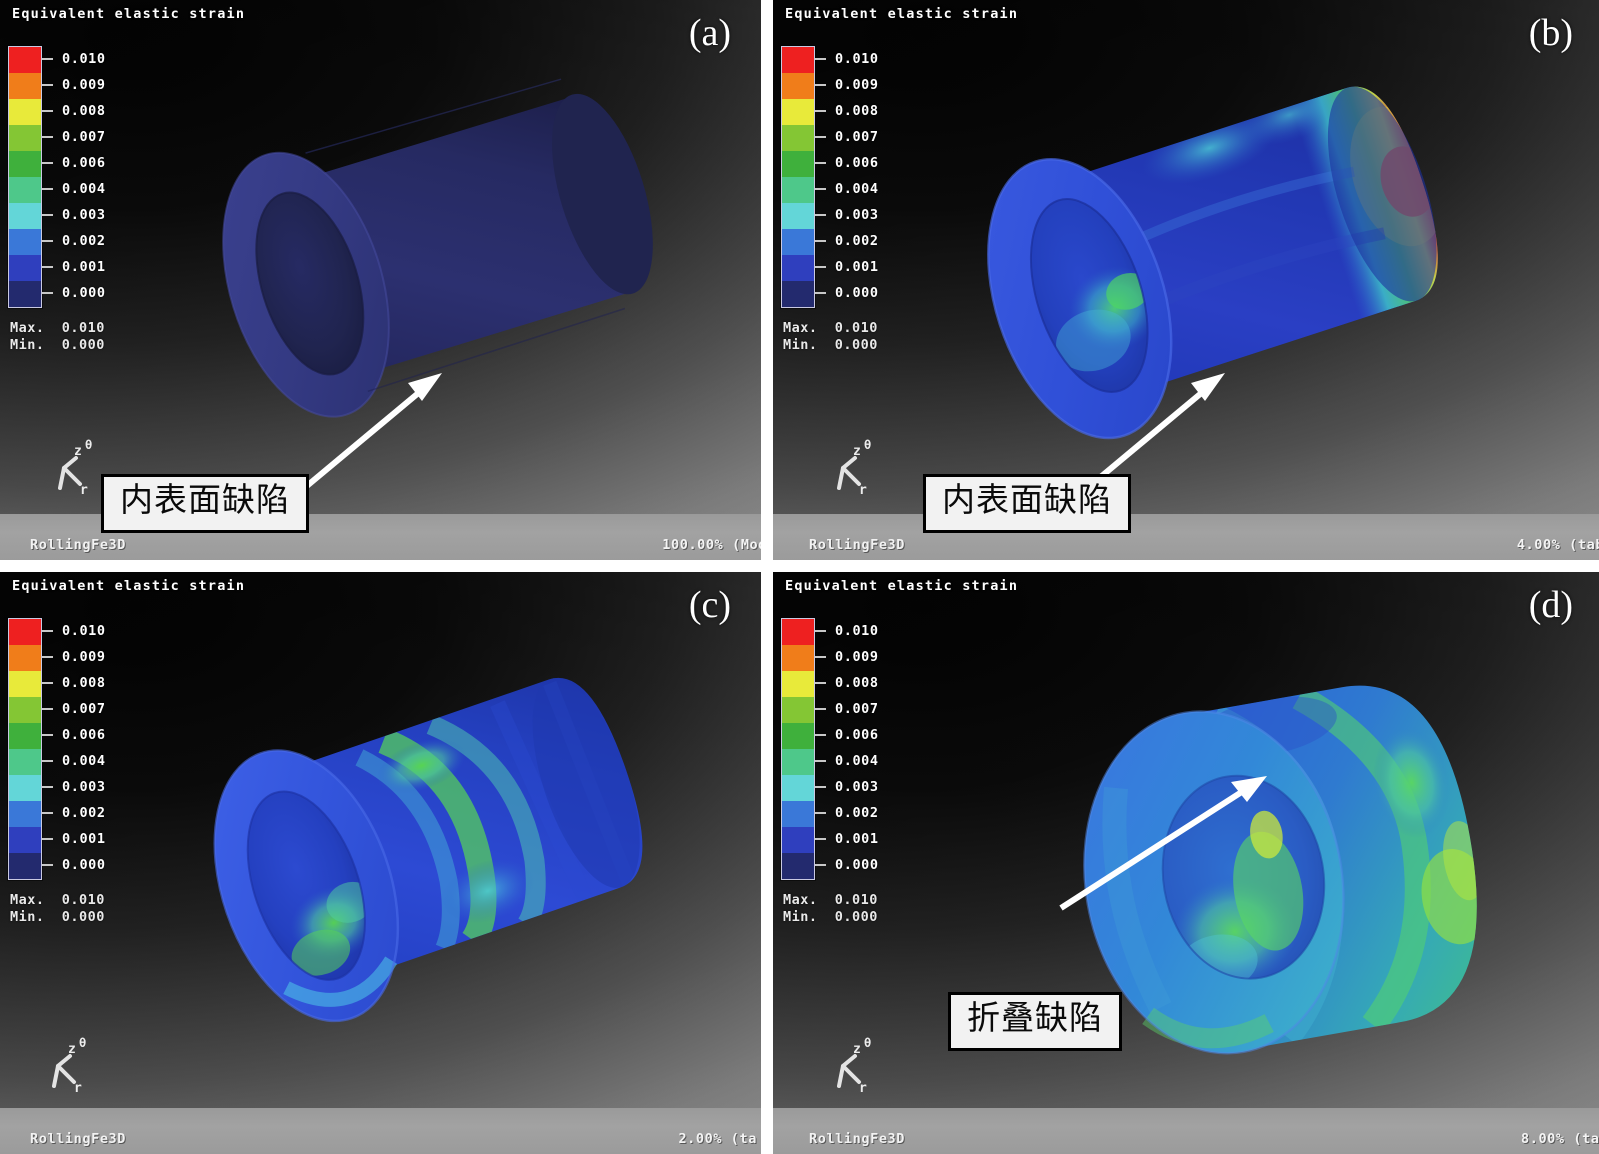 The height and width of the screenshot is (1154, 1599). I want to click on gutter-center, so click(767, 566).